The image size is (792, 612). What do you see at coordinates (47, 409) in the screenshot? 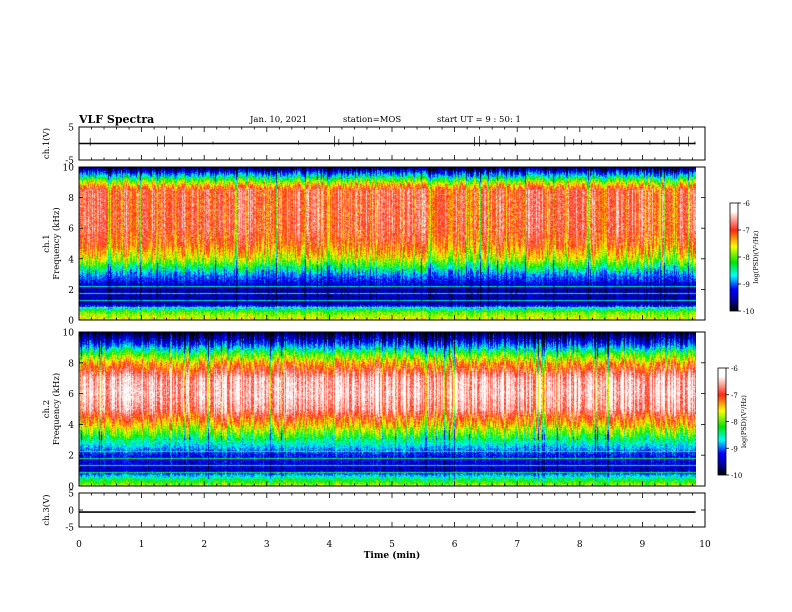
I see `y-axis-label: ch.2` at bounding box center [47, 409].